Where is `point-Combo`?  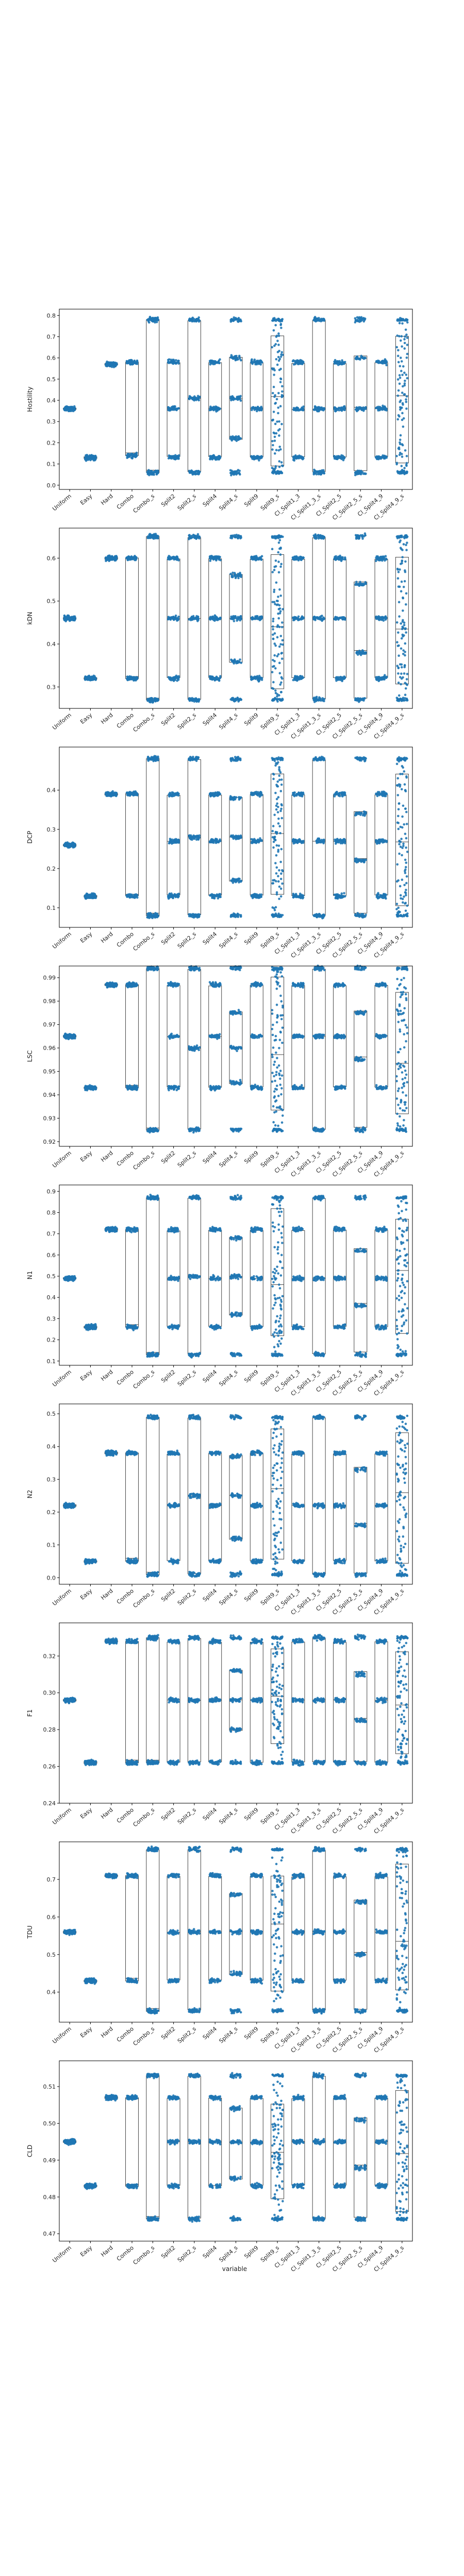 point-Combo is located at coordinates (131, 678).